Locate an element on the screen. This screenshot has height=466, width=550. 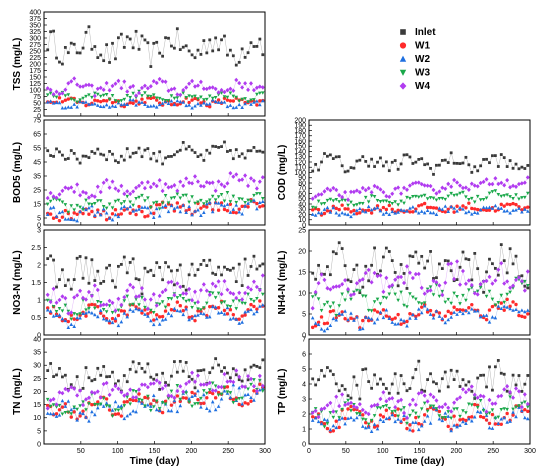
y-tick-label: 70 is located at coordinates (302, 189).